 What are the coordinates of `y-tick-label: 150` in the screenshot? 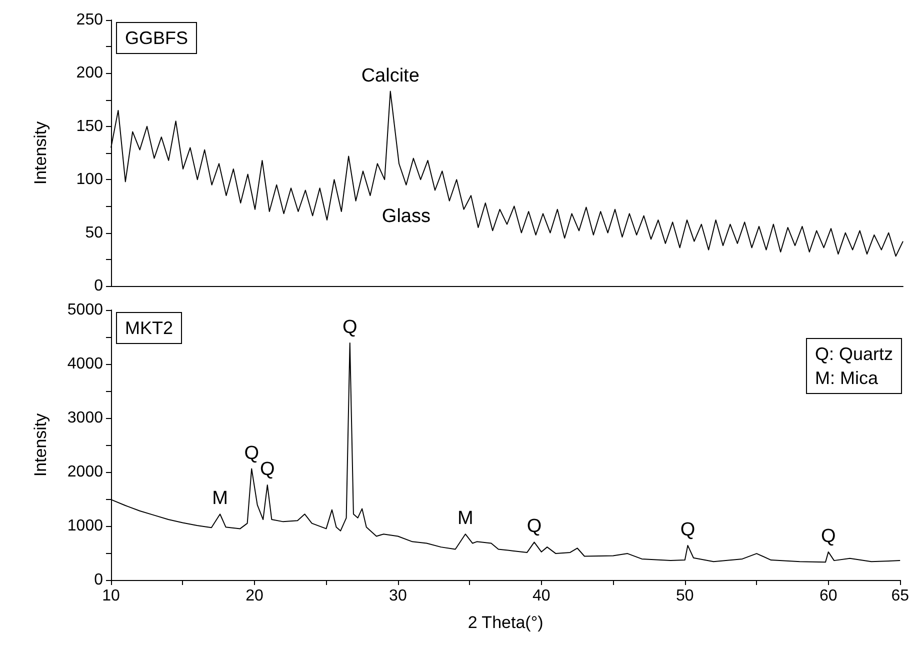 It's located at (90, 126).